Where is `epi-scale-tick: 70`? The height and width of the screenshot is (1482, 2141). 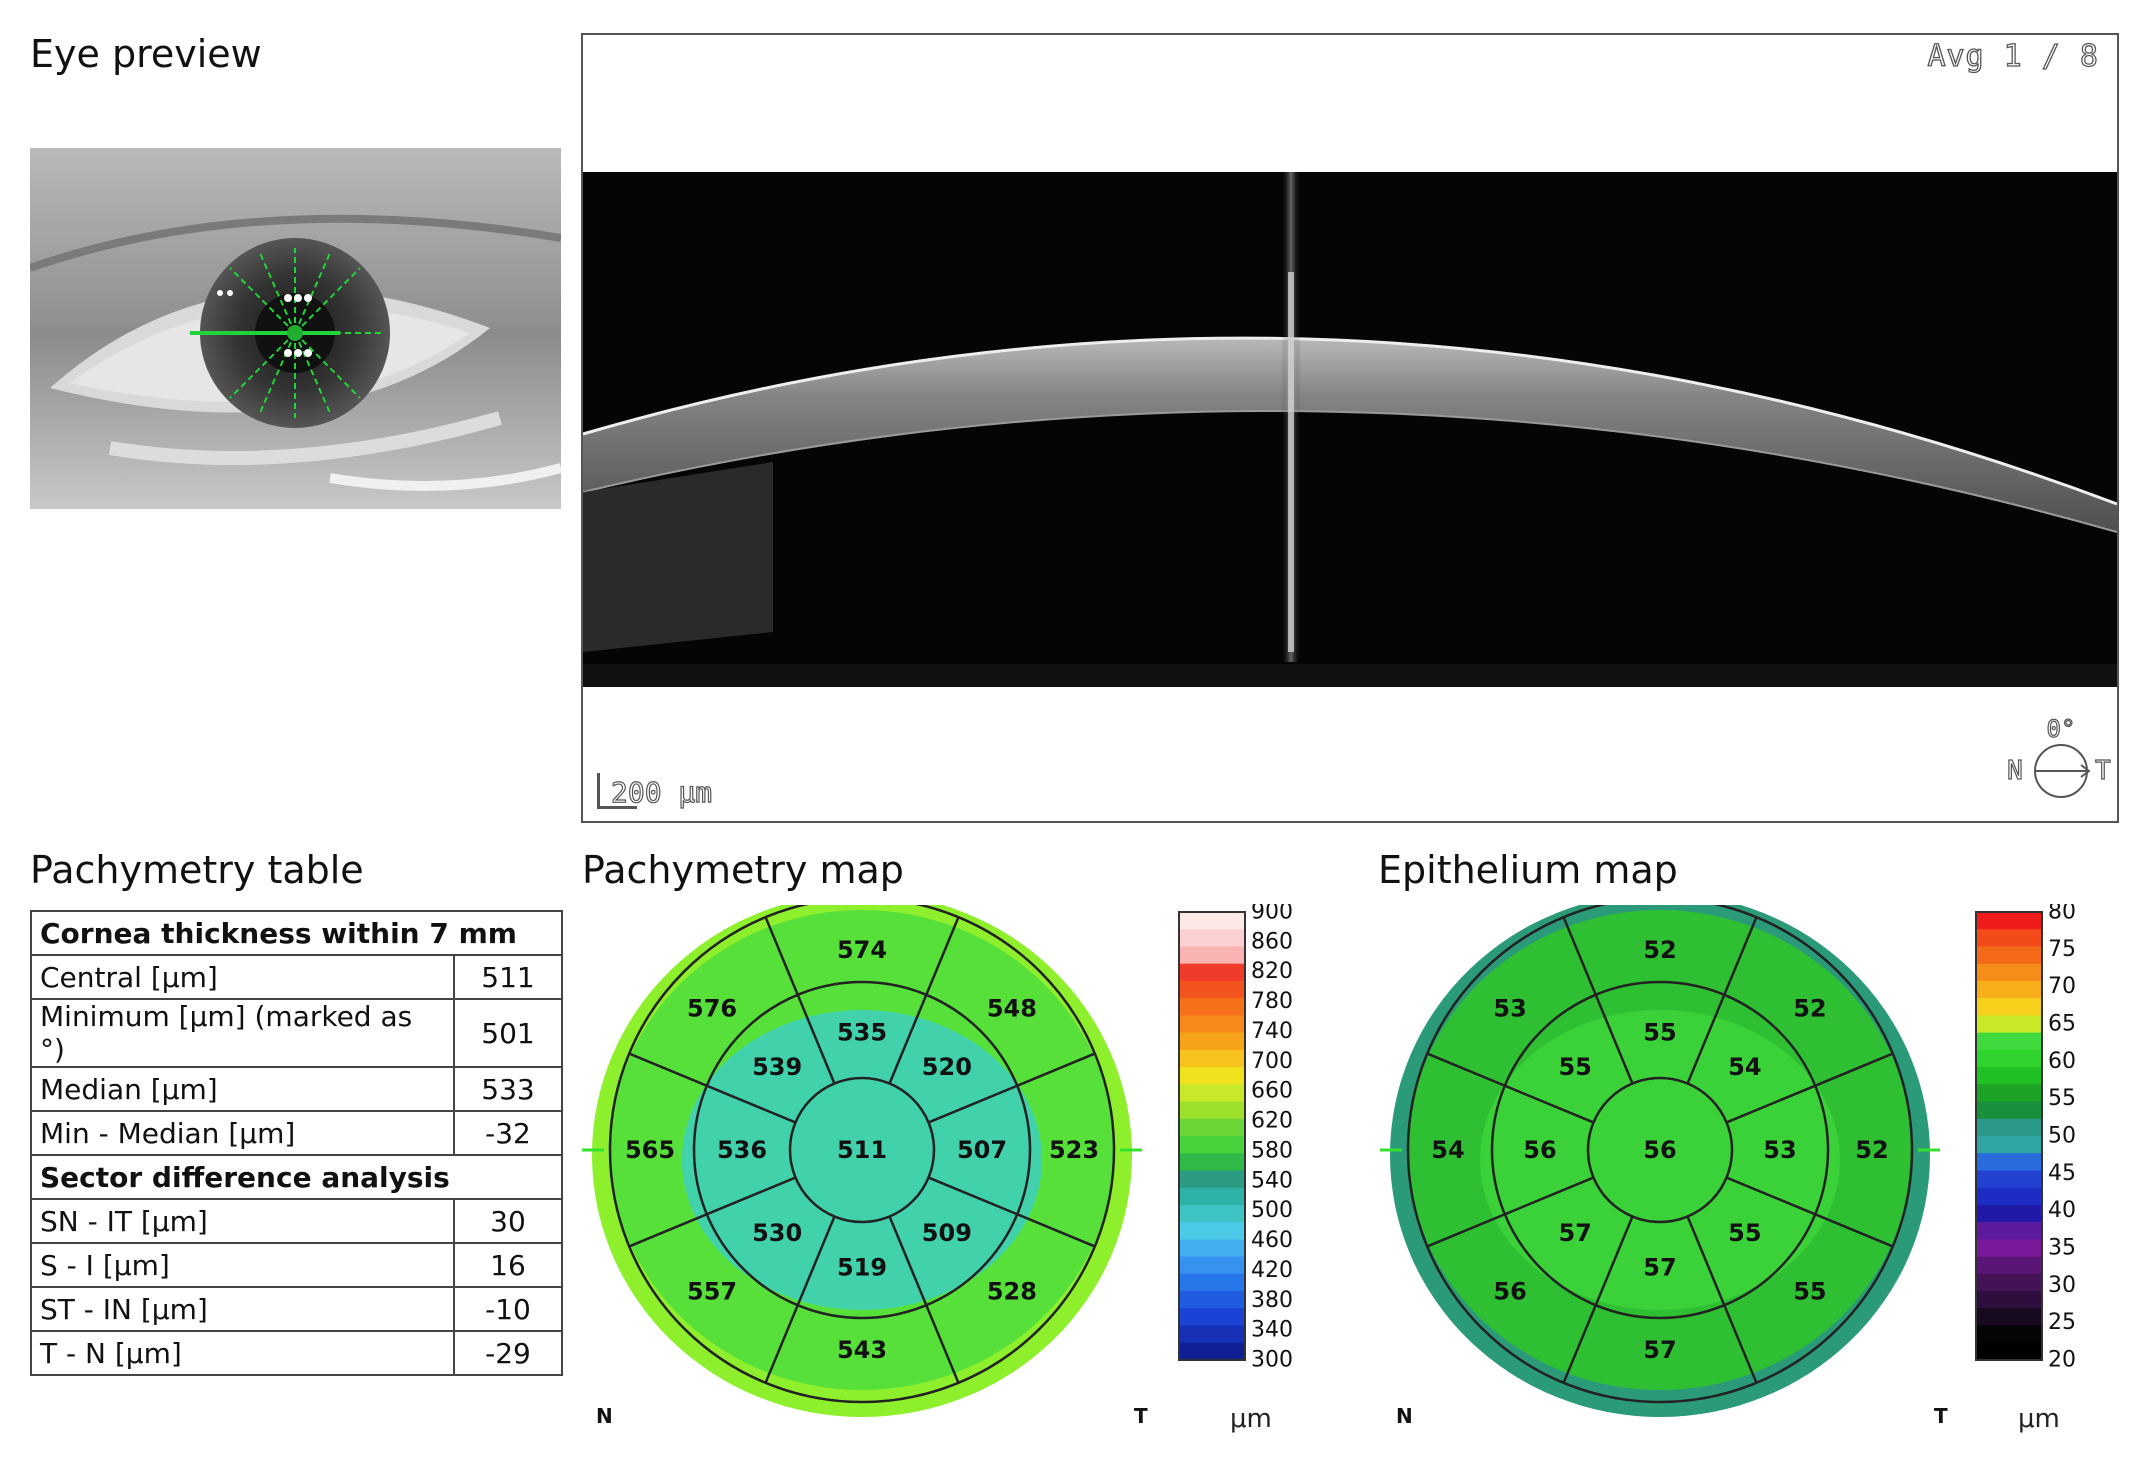
epi-scale-tick: 70 is located at coordinates (2062, 986).